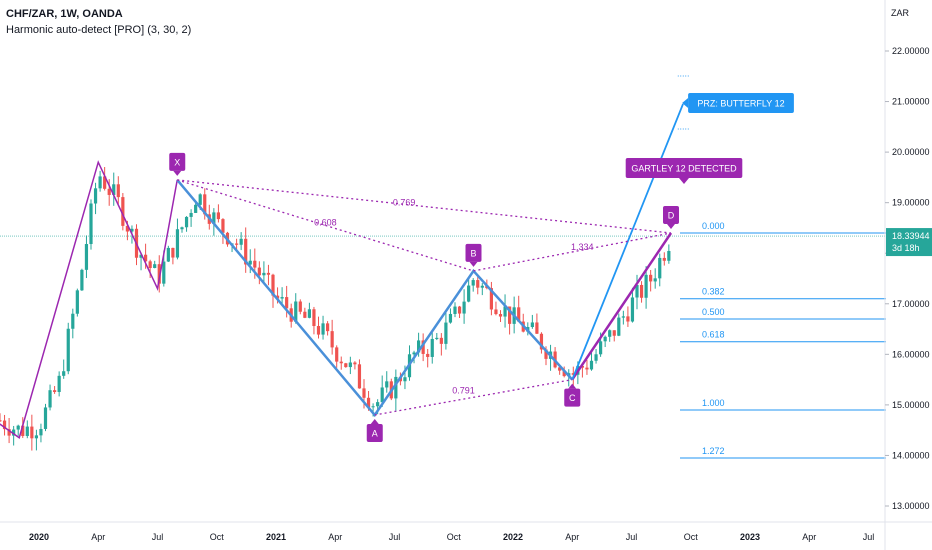 The image size is (932, 550). Describe the element at coordinates (99, 30) in the screenshot. I see `indicator-title: Harmonic auto-detect [PRO] (3, 30, 2)` at that location.